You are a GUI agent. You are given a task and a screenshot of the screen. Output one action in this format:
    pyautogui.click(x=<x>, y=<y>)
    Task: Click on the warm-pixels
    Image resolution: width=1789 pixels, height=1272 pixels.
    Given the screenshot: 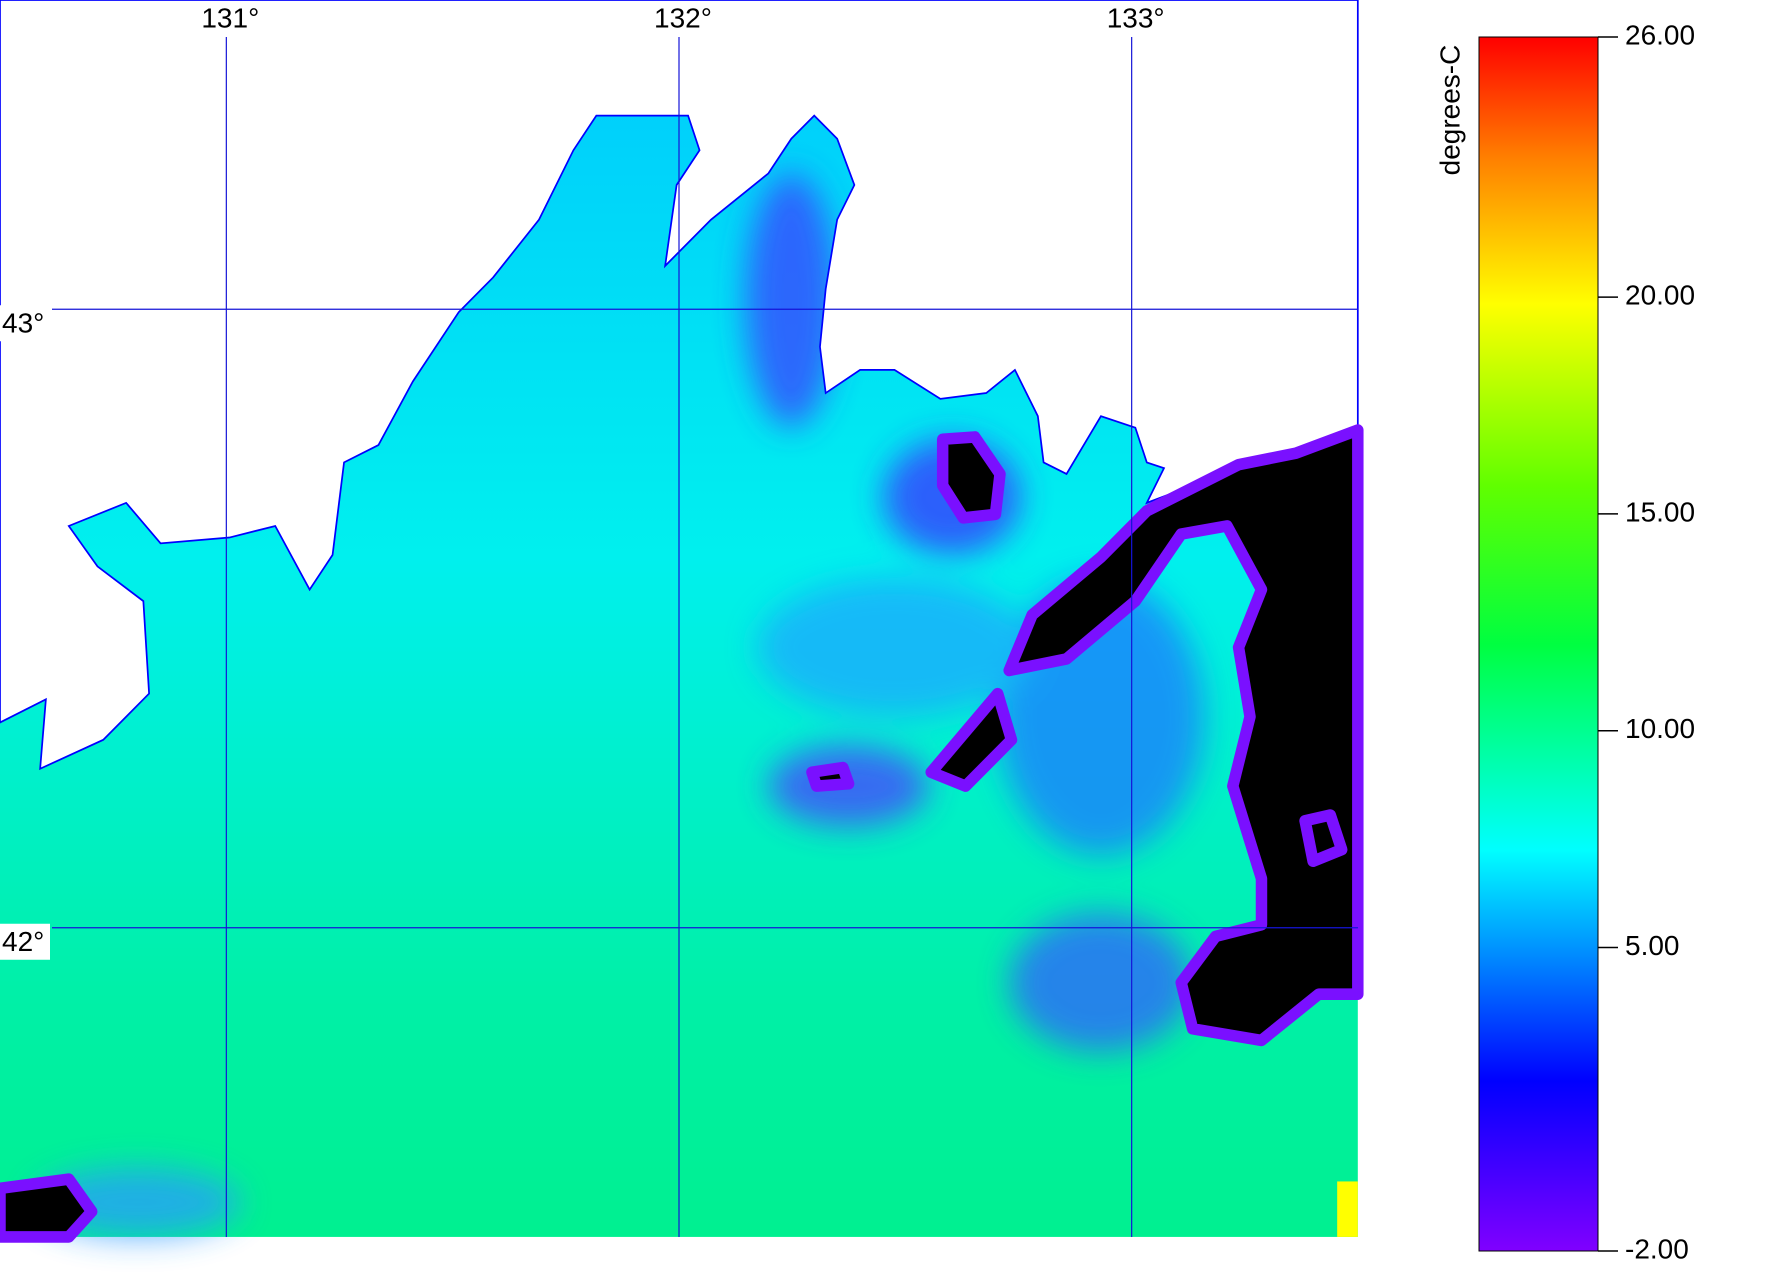 What is the action you would take?
    pyautogui.click(x=1347, y=1209)
    